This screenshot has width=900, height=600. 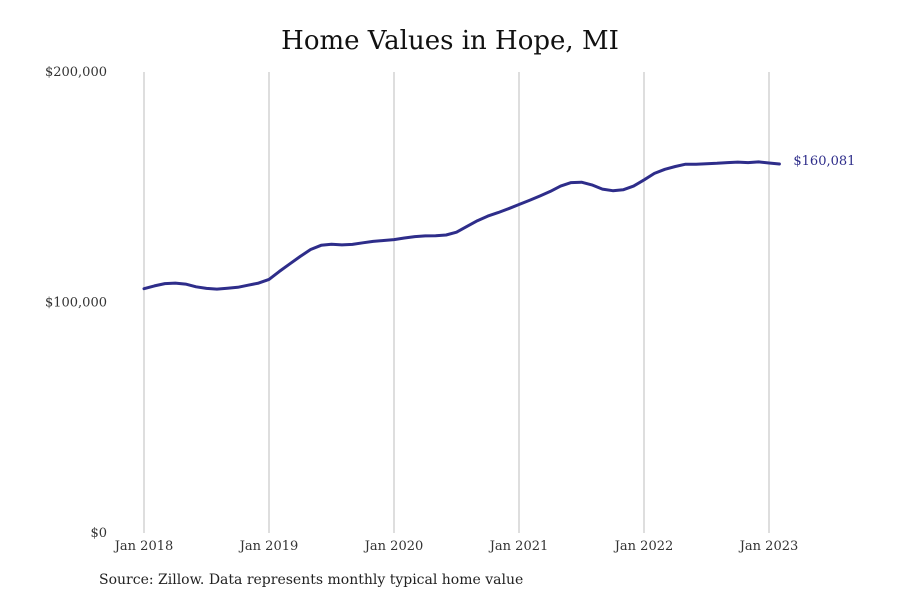 I want to click on x-tick-label: Jan 2020, so click(x=393, y=546).